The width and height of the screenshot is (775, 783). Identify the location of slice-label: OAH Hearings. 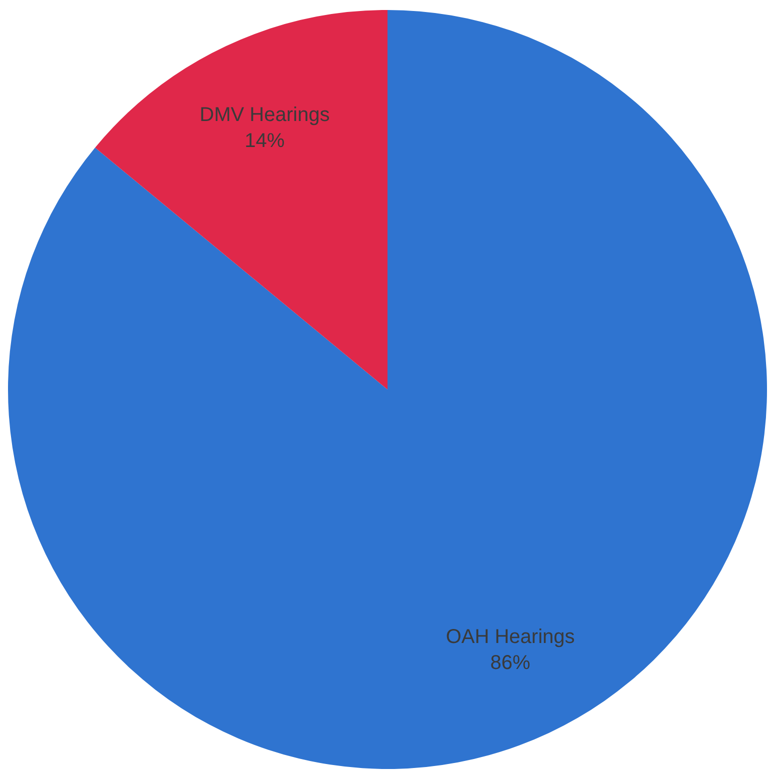
(510, 637).